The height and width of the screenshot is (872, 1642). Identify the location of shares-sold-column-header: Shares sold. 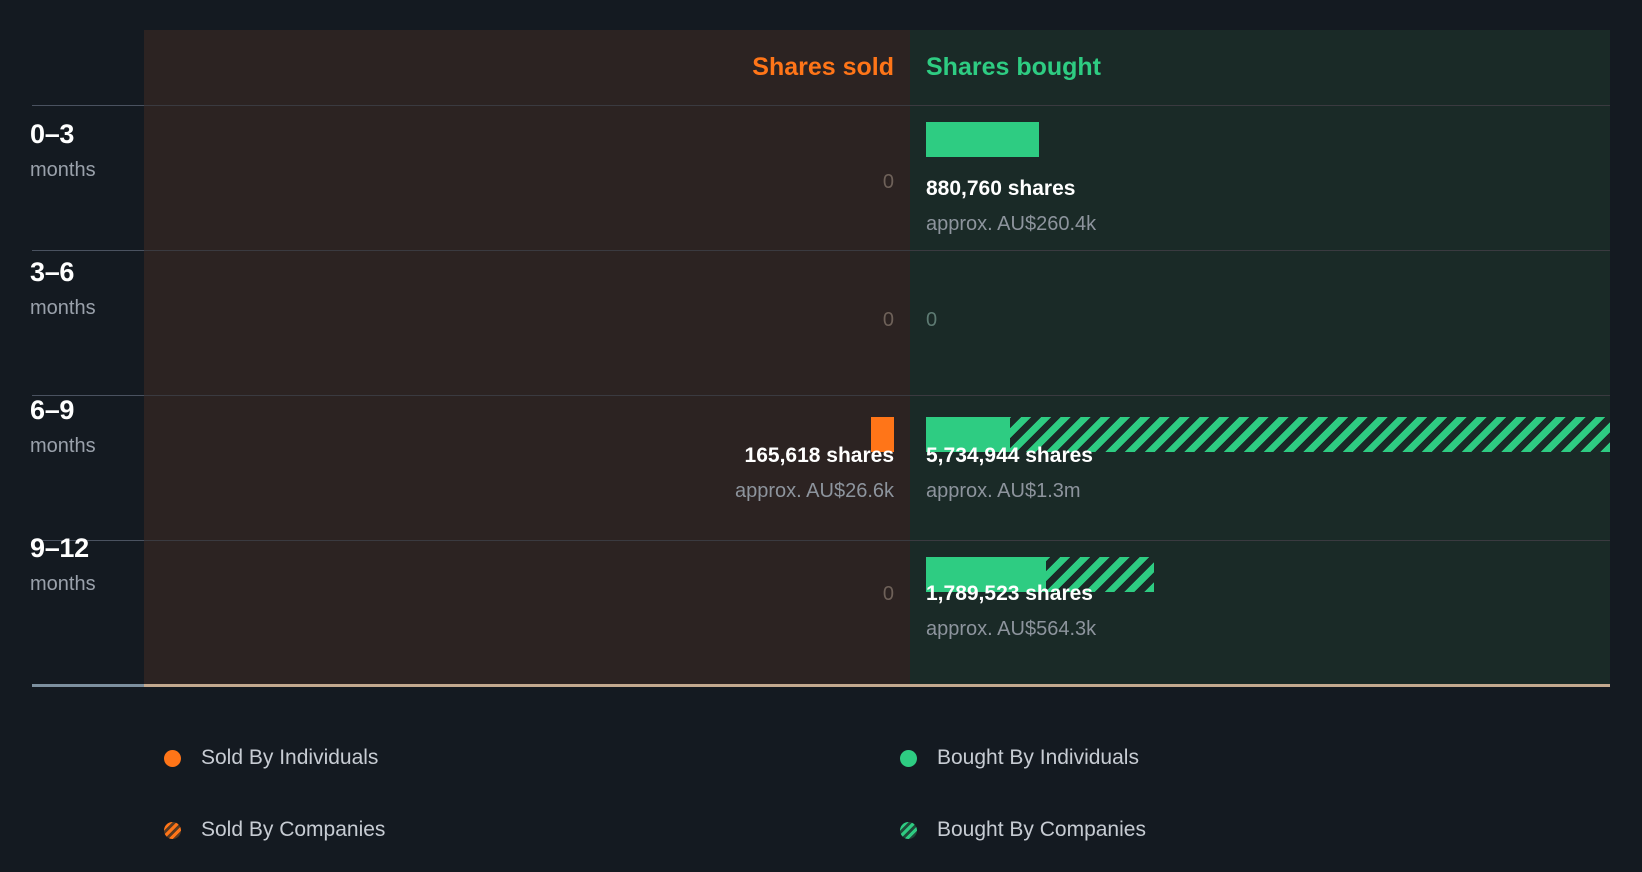
(823, 67).